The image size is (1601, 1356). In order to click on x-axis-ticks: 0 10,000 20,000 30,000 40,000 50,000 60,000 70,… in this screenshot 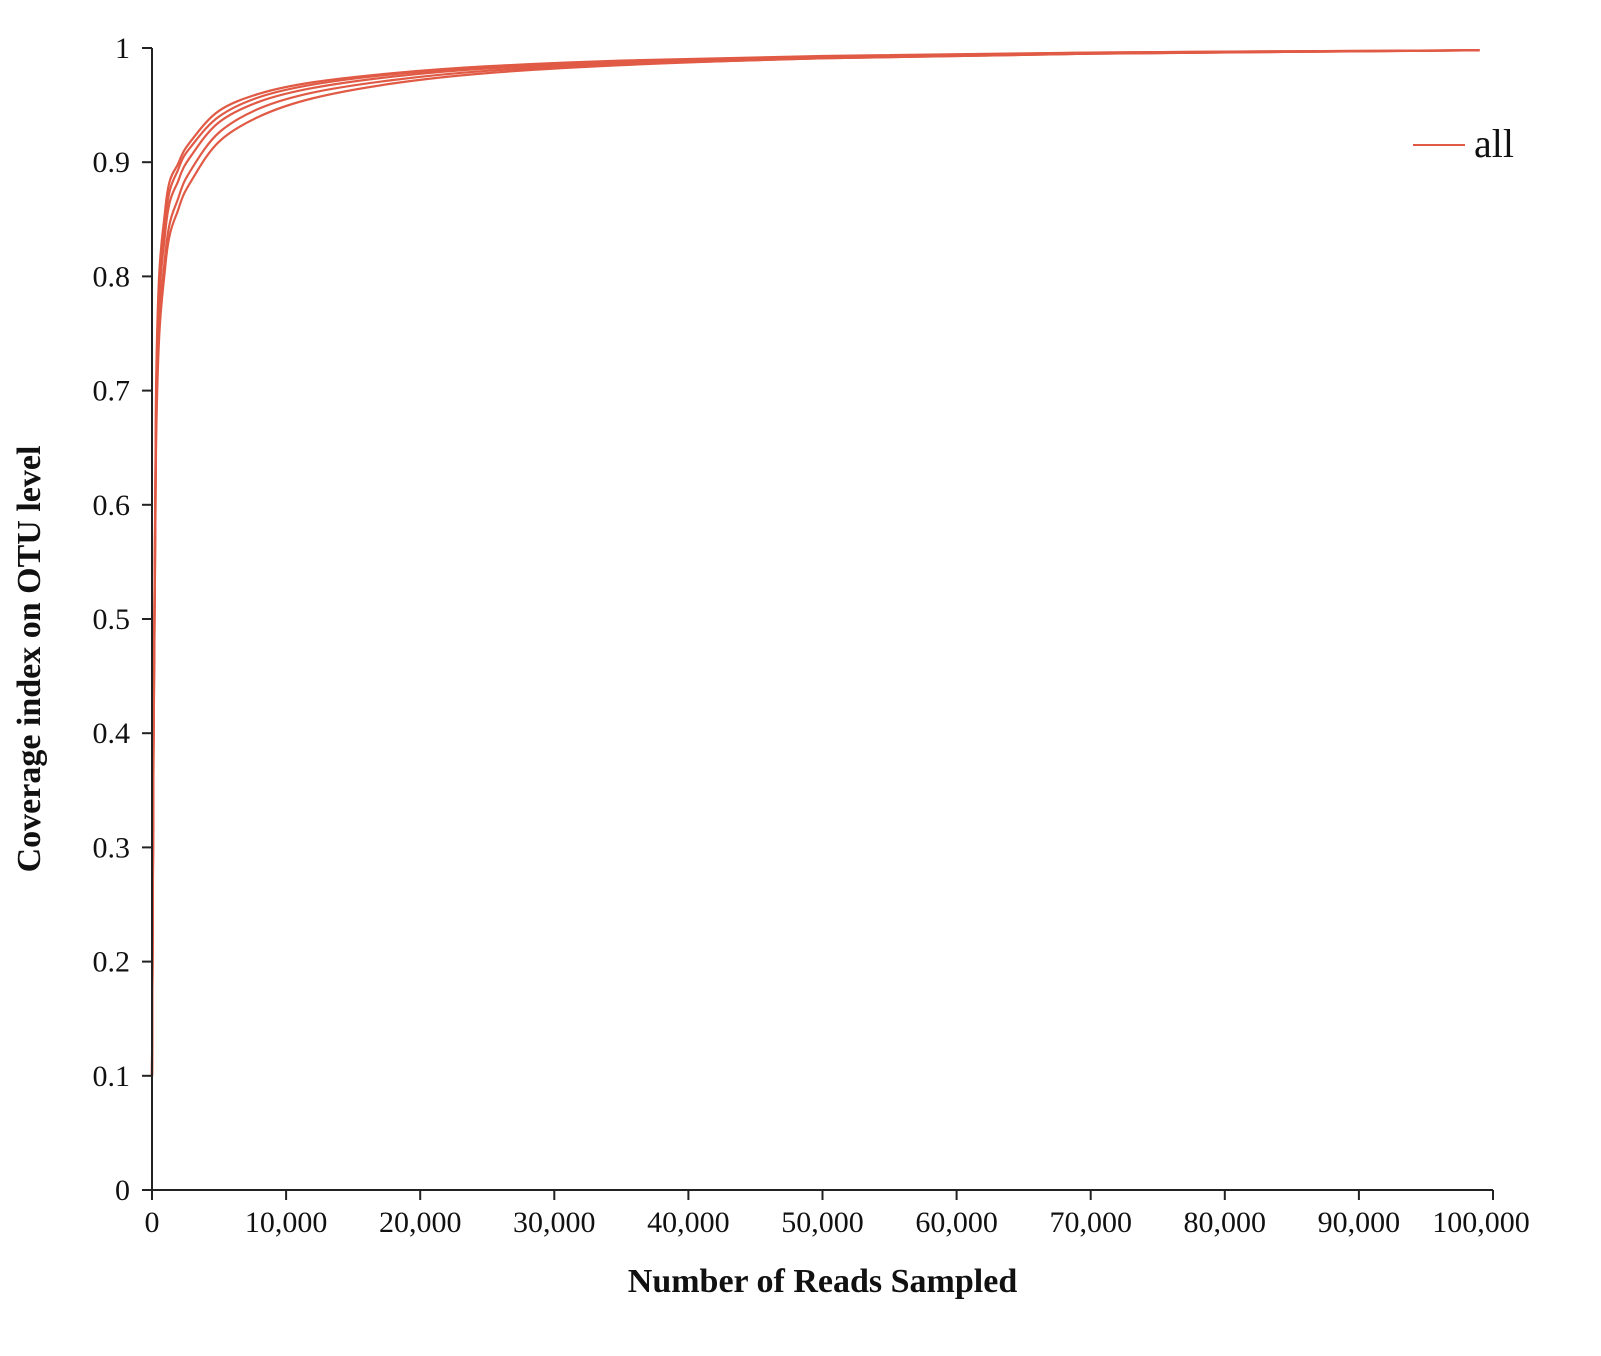, I will do `click(837, 1214)`.